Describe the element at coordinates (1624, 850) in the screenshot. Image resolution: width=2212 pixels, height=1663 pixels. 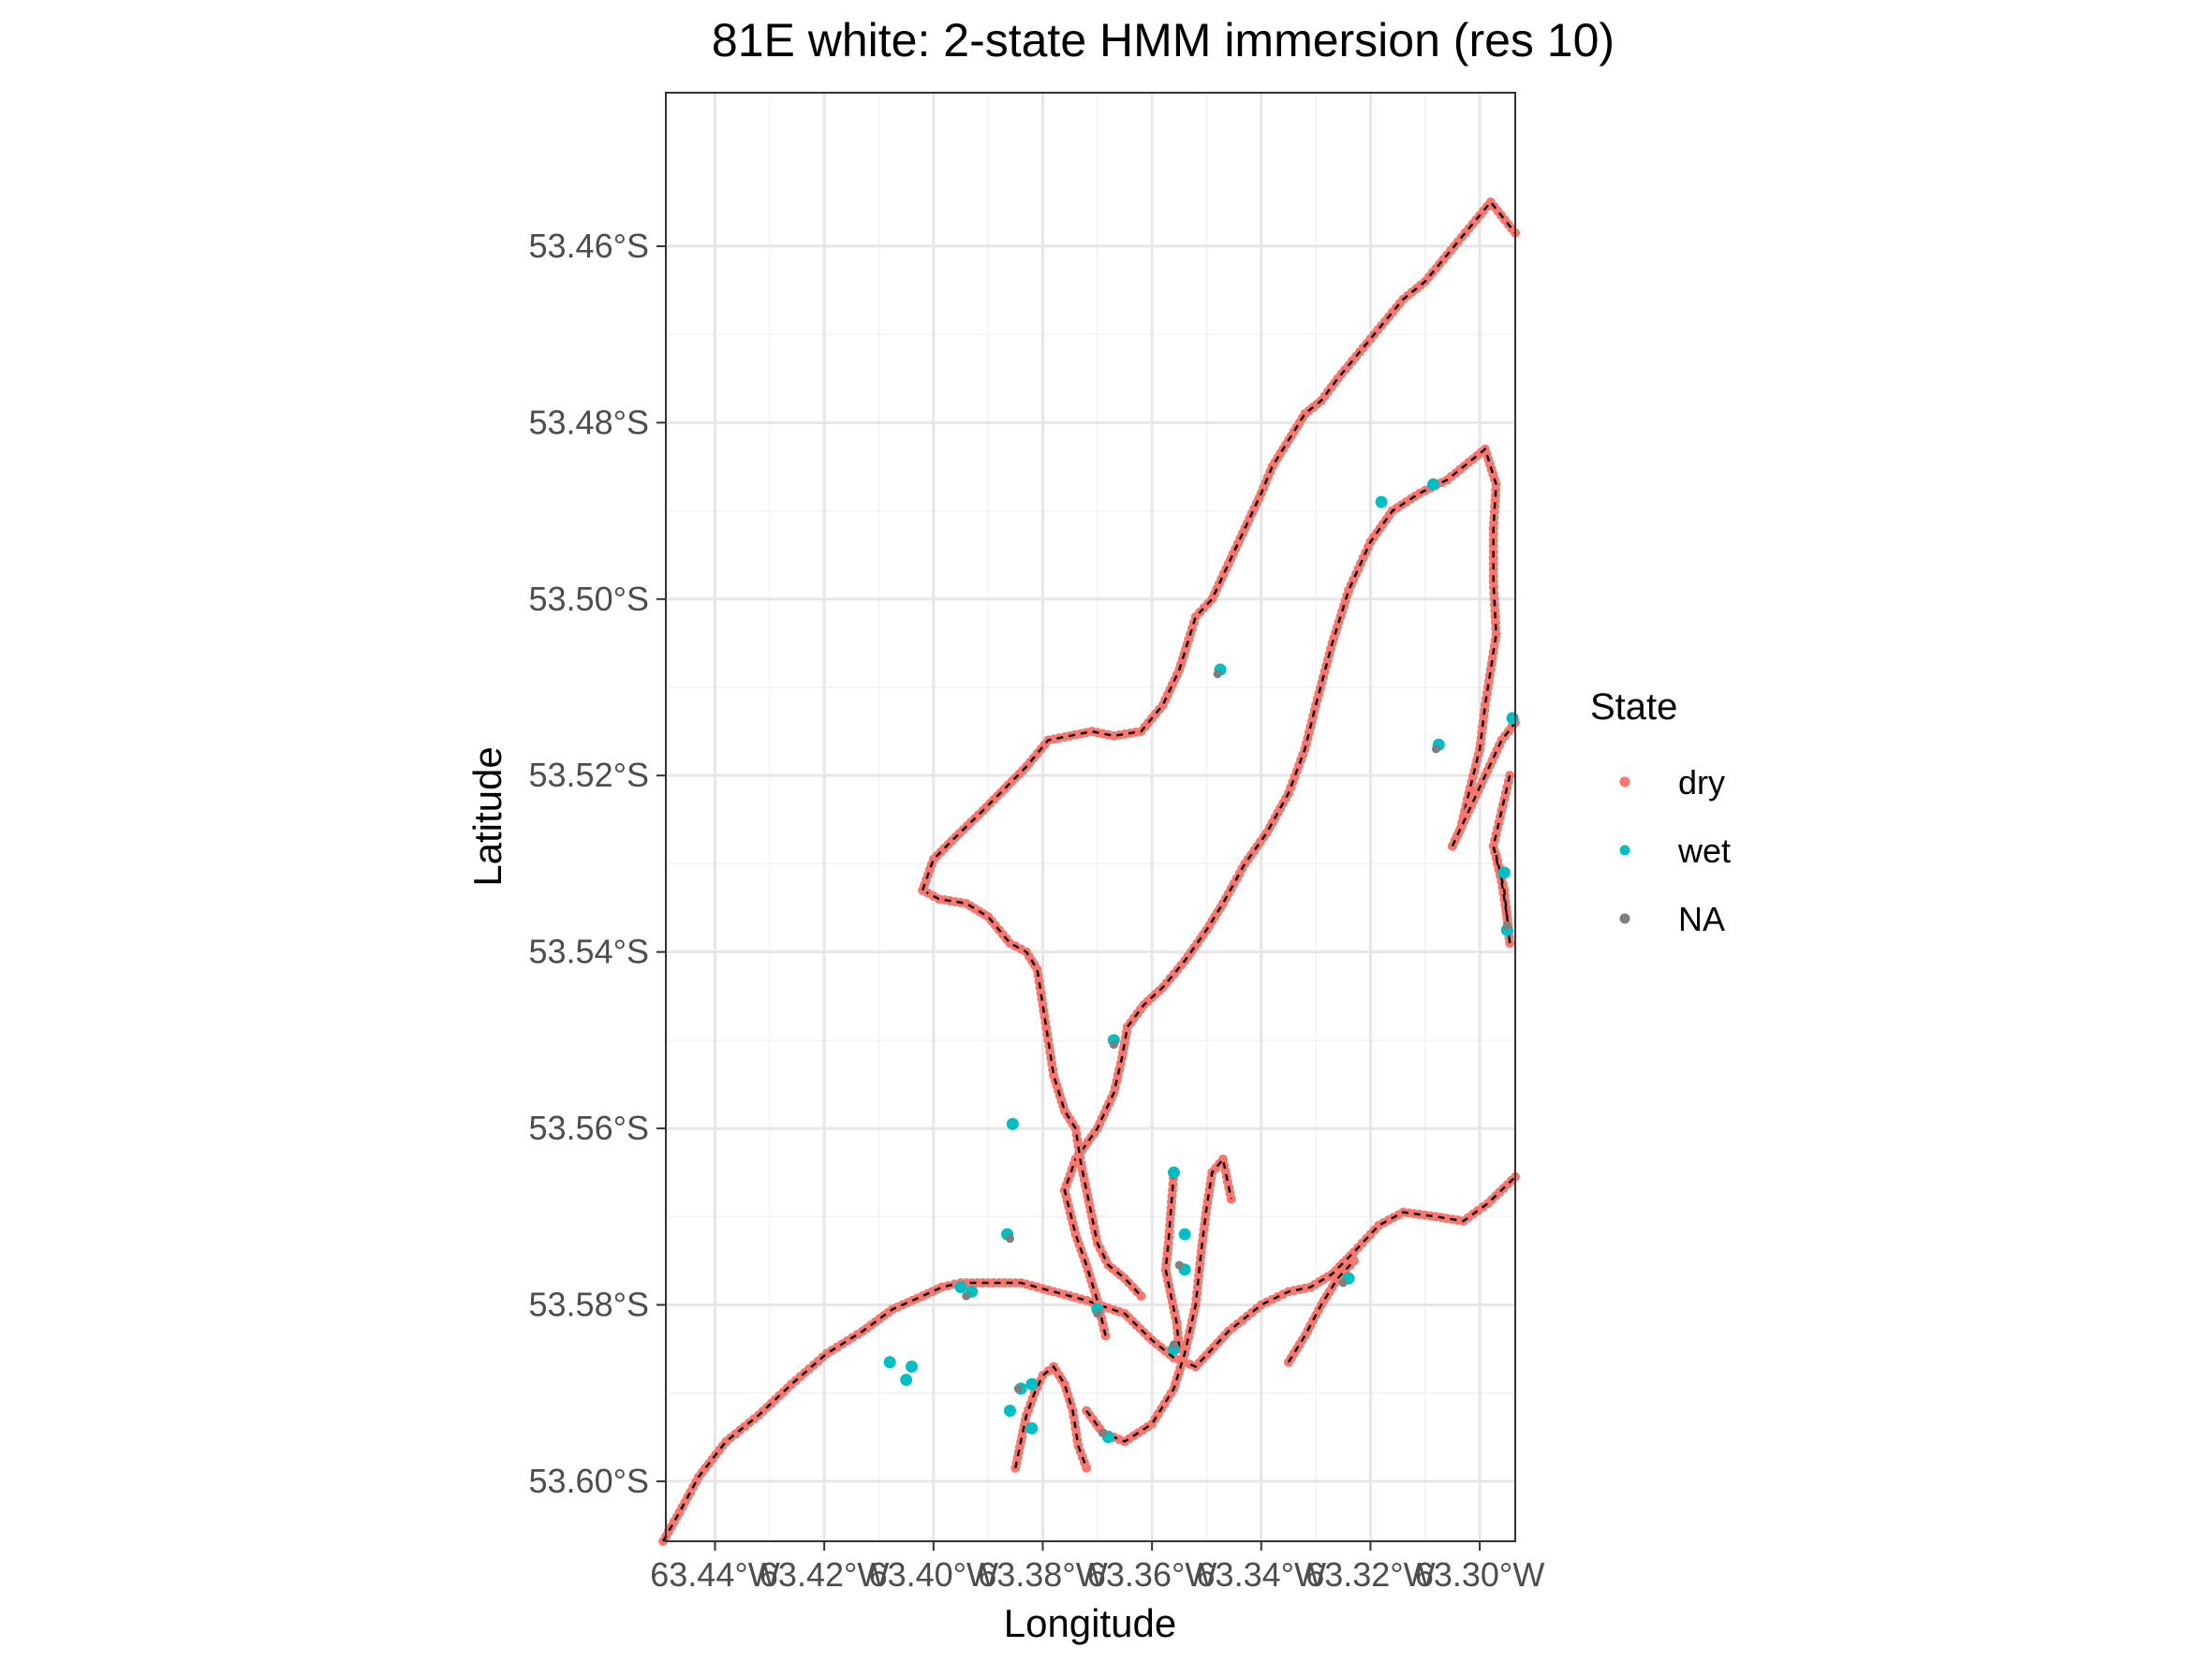
I see `legend-key-wet` at that location.